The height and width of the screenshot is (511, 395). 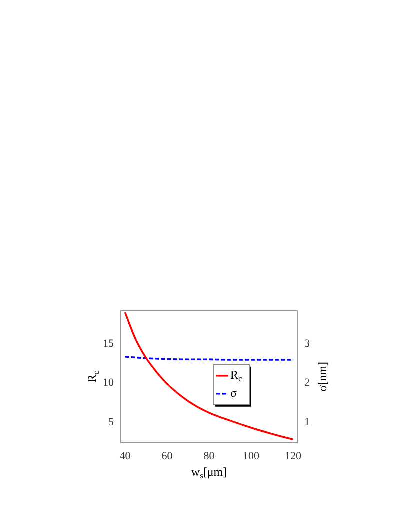 I want to click on legend-label: σ, so click(x=234, y=393).